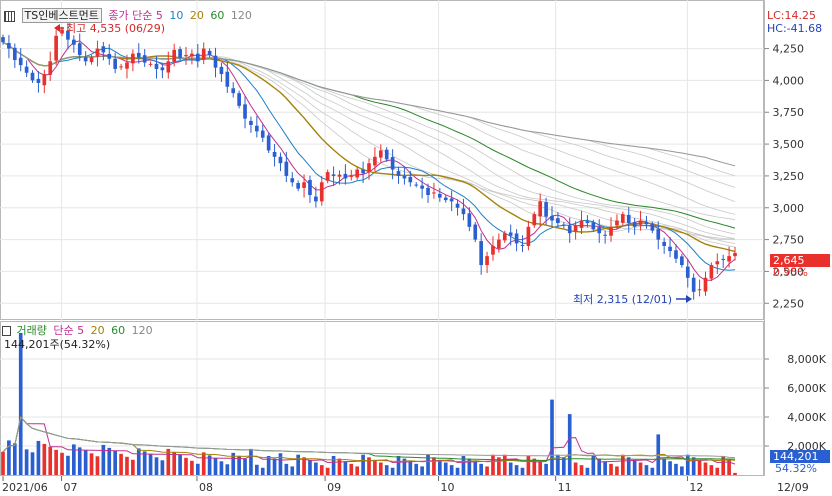 The image size is (832, 496). Describe the element at coordinates (806, 388) in the screenshot. I see `volume-tick-label: 6,000K` at that location.